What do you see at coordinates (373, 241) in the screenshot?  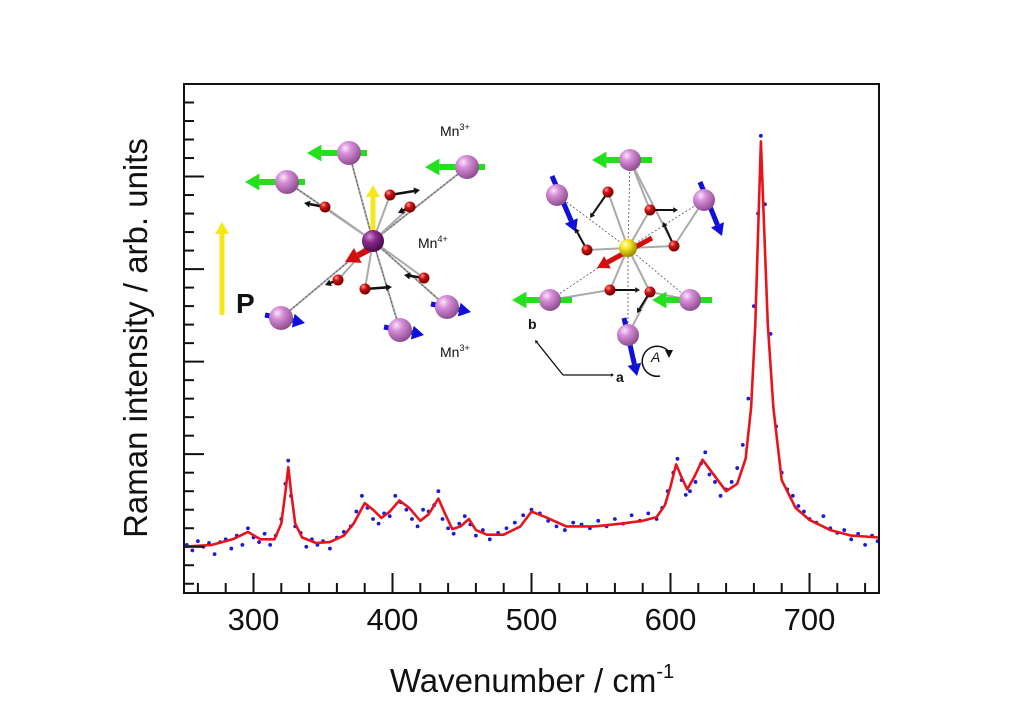 I see `mn4-atom` at bounding box center [373, 241].